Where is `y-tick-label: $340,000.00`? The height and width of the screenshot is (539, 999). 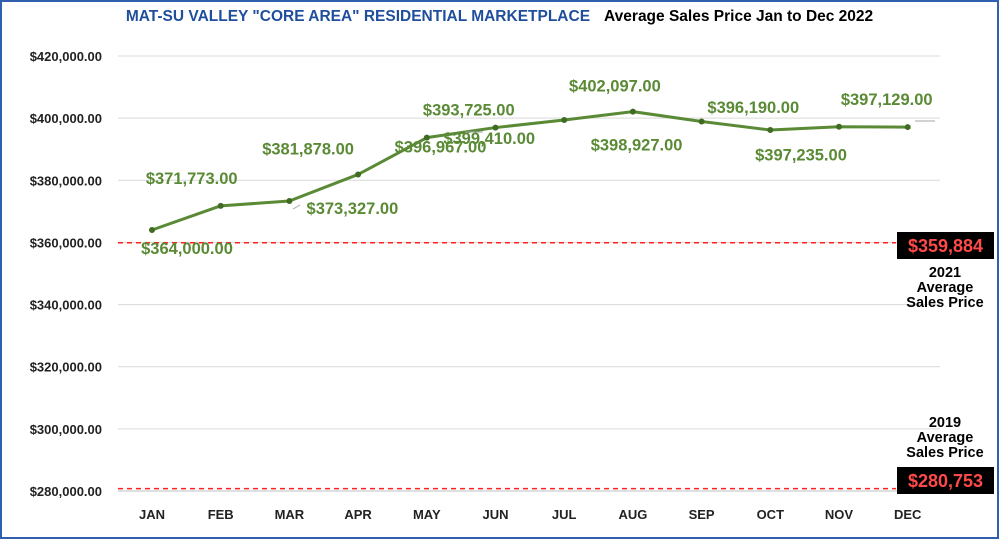 y-tick-label: $340,000.00 is located at coordinates (66, 305).